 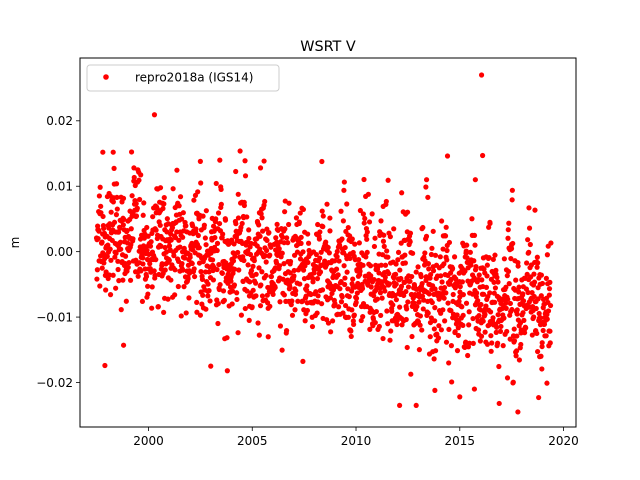 What do you see at coordinates (54, 317) in the screenshot?
I see `y-tick-label: −0.01` at bounding box center [54, 317].